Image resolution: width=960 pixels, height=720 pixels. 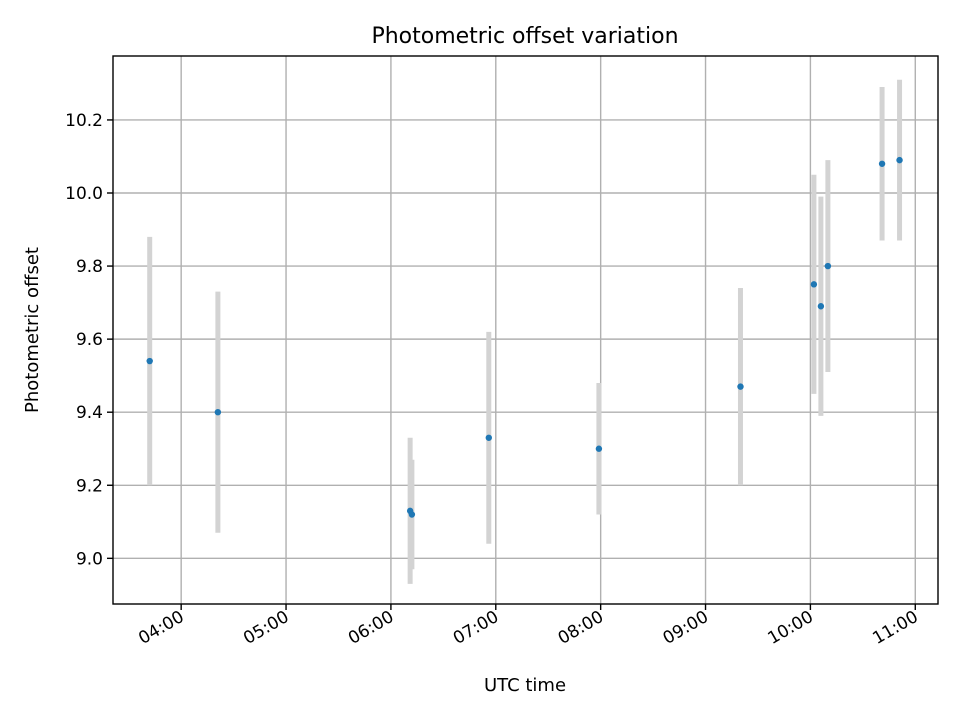 I want to click on x-tick-label: 11:00, so click(x=895, y=628).